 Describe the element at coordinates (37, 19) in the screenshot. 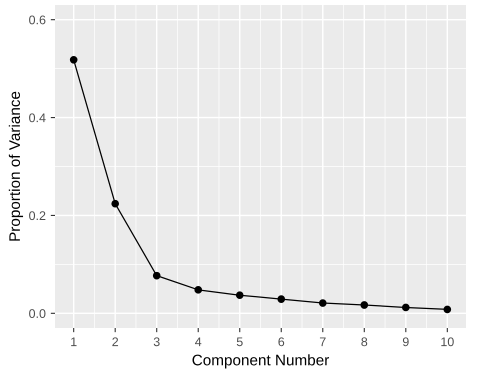

I see `y-tick-label: 0.6` at that location.